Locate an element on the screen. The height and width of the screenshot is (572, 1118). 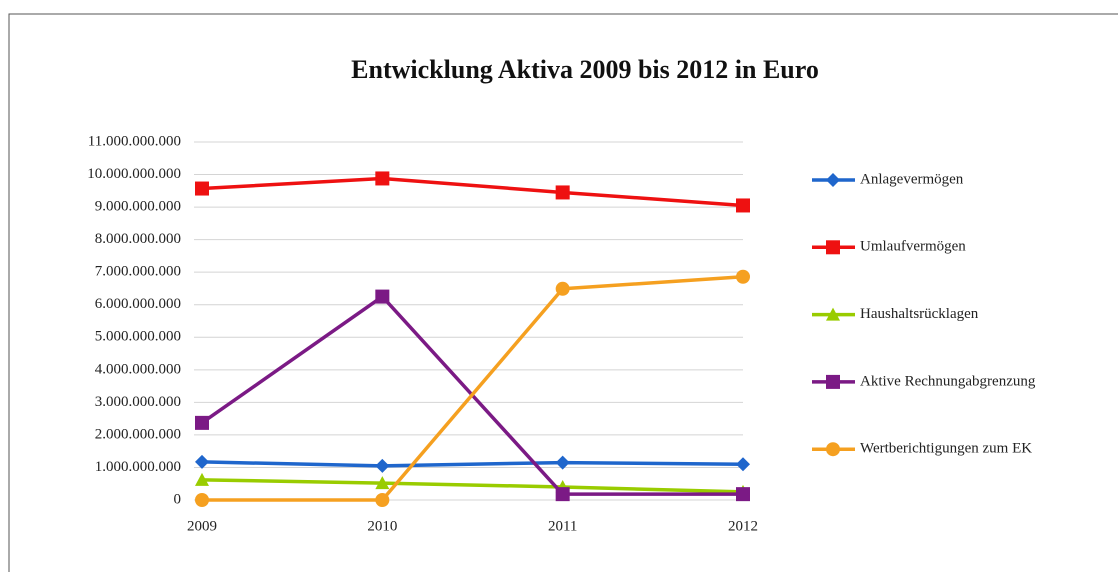
y-tick-label: 5.000.000.000 is located at coordinates (138, 337).